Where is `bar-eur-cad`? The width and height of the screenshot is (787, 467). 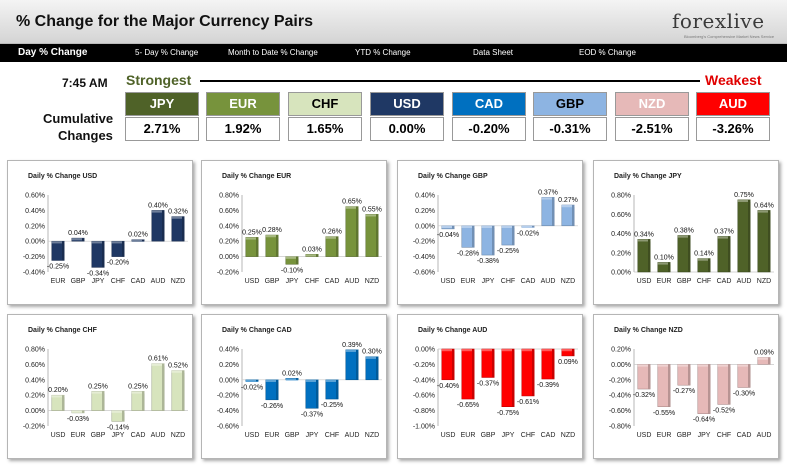 bar-eur-cad is located at coordinates (332, 246).